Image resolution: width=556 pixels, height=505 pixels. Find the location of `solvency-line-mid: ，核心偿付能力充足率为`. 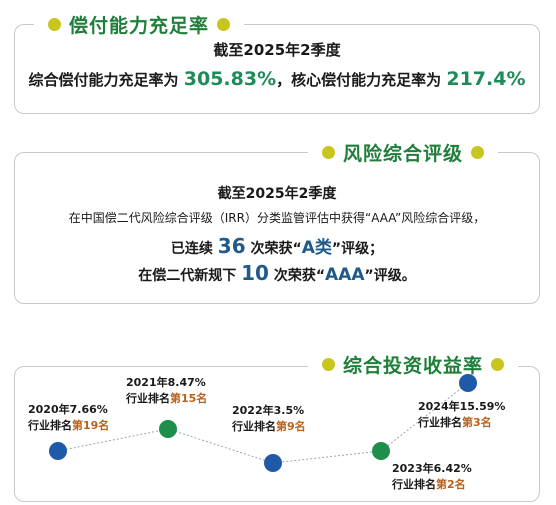

solvency-line-mid: ，核心偿付能力充足率为 is located at coordinates (359, 80).